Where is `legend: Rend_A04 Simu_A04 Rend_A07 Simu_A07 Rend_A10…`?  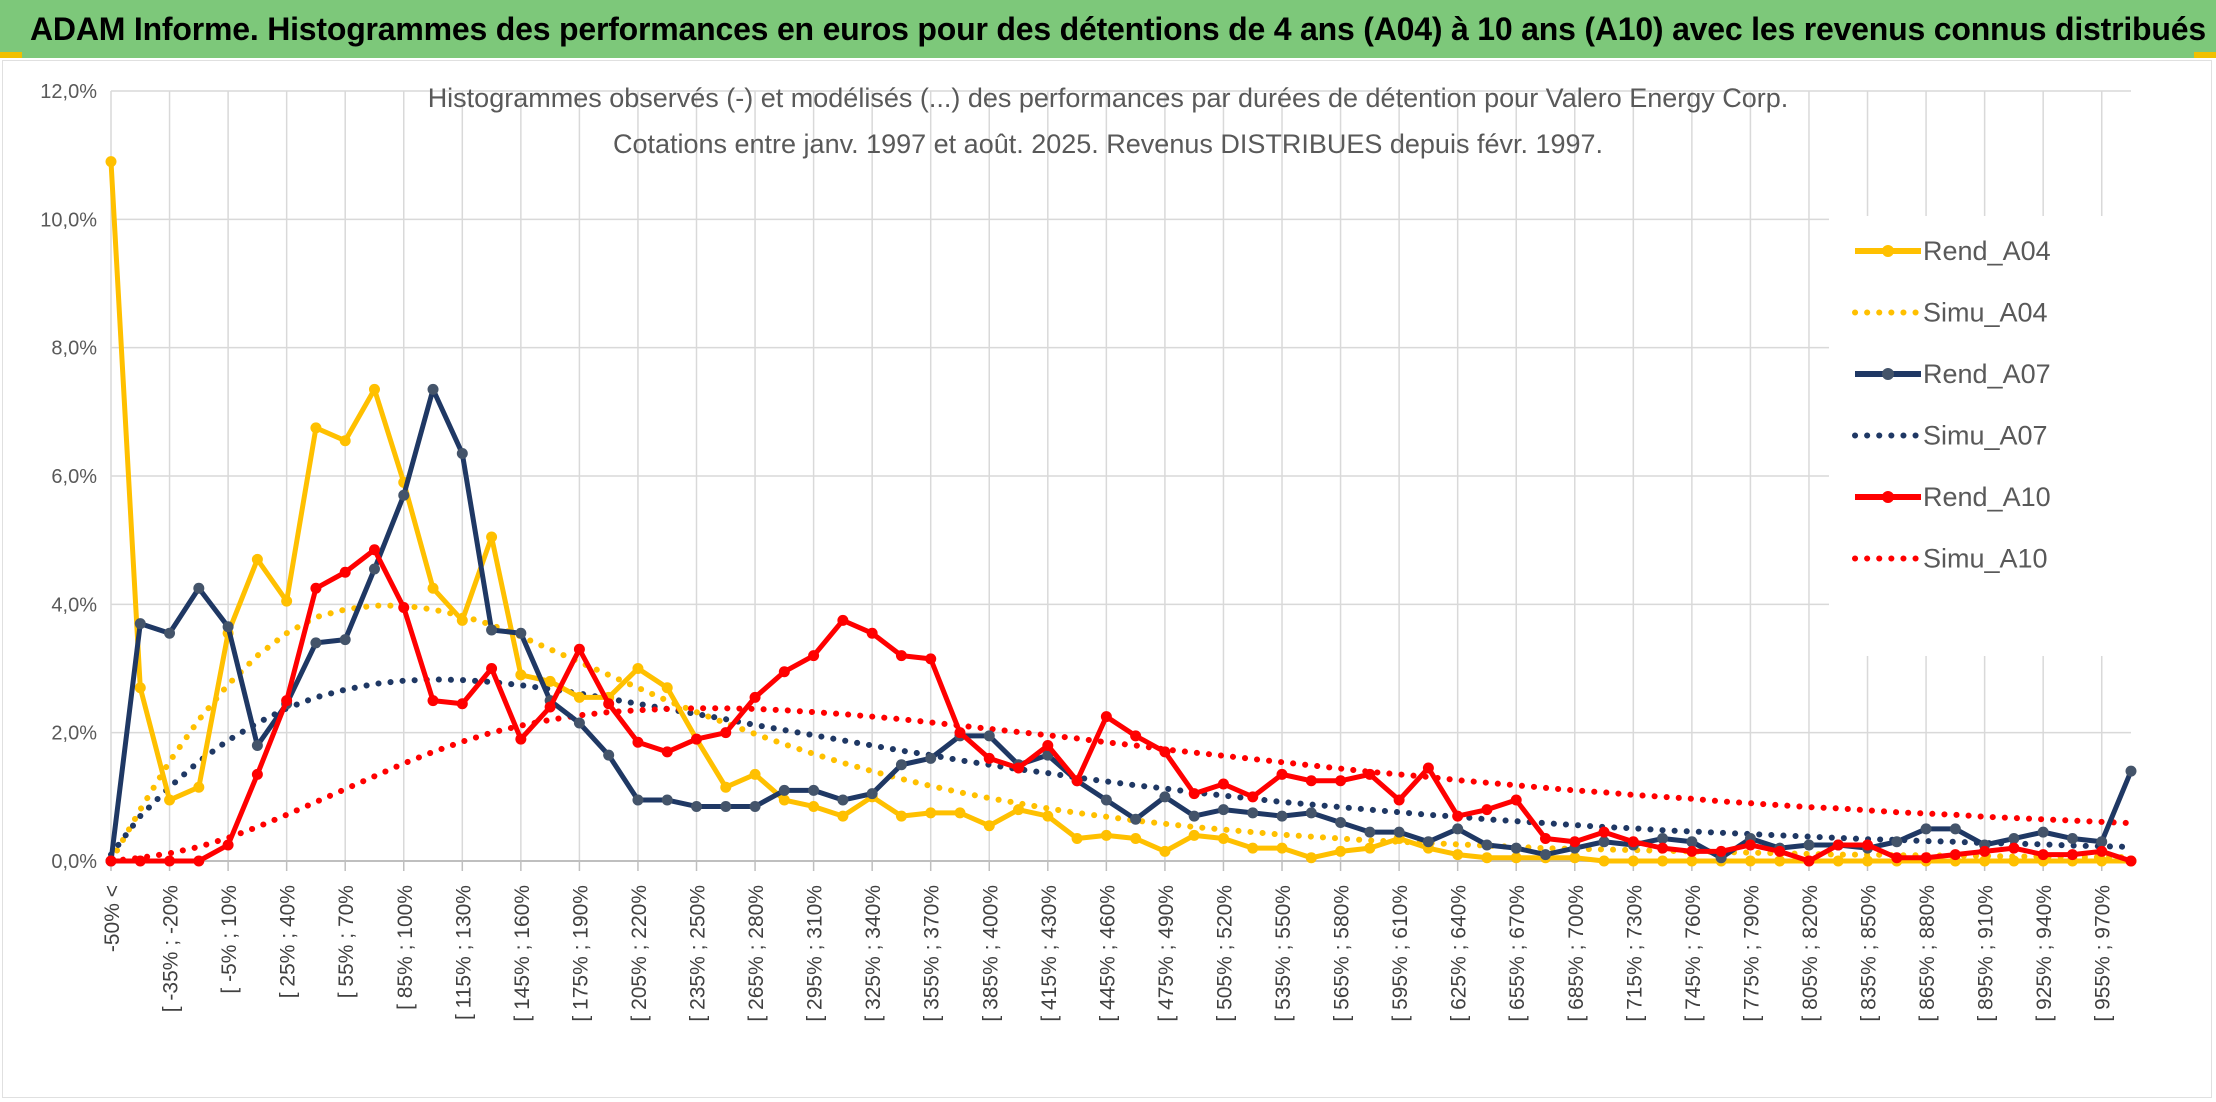 legend: Rend_A04 Simu_A04 Rend_A07 Simu_A07 Rend_A10… is located at coordinates (1984, 436).